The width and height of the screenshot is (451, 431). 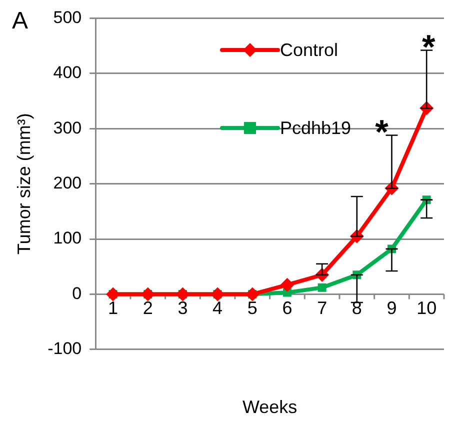 What do you see at coordinates (391, 308) in the screenshot?
I see `x-tick-label: 9` at bounding box center [391, 308].